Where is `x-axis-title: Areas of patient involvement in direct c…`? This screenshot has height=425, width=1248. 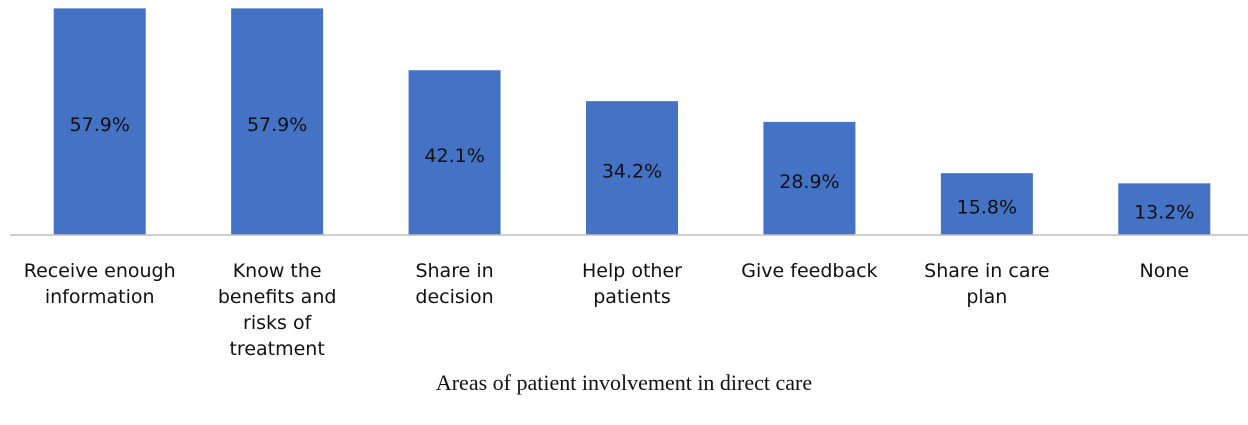
x-axis-title: Areas of patient involvement in direct c… is located at coordinates (624, 382).